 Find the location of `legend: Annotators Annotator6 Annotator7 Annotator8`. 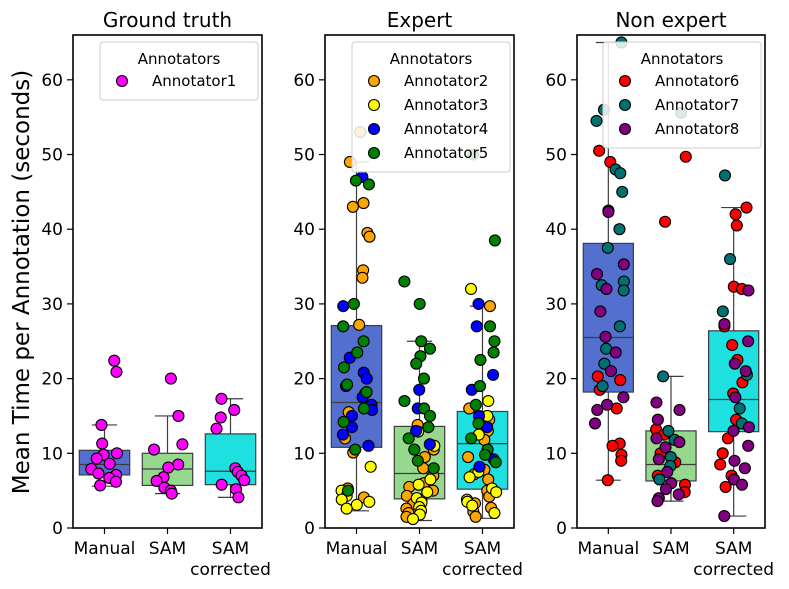

legend: Annotators Annotator6 Annotator7 Annotator8 is located at coordinates (682, 95).